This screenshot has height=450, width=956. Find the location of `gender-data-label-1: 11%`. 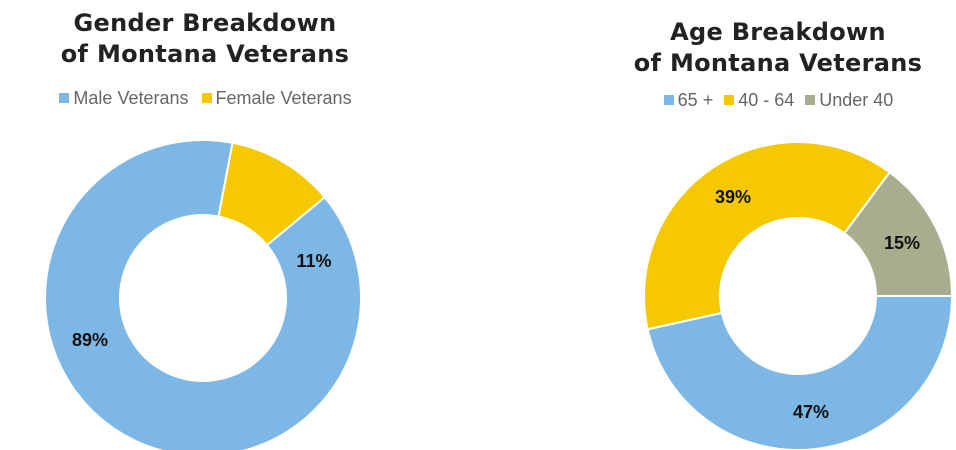

gender-data-label-1: 11% is located at coordinates (313, 261).